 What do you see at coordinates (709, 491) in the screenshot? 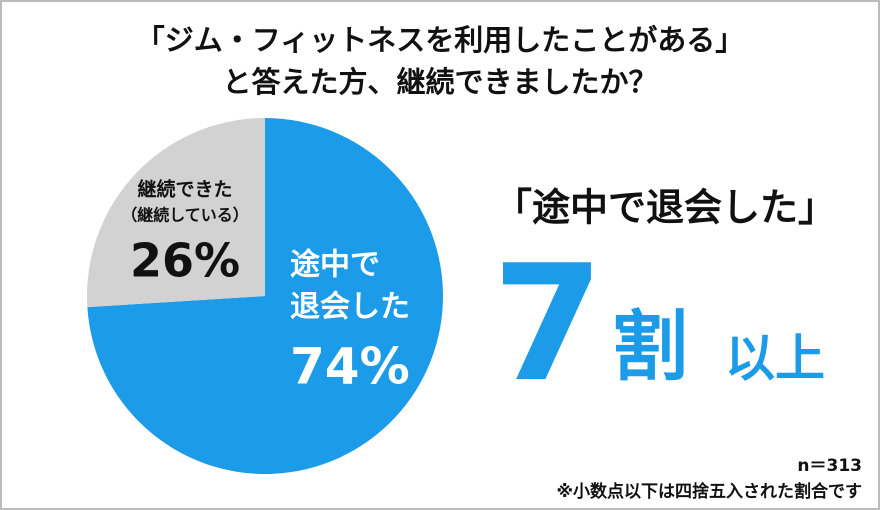
I see `footnote: ※小数点以下は四捨五入された割合です` at bounding box center [709, 491].